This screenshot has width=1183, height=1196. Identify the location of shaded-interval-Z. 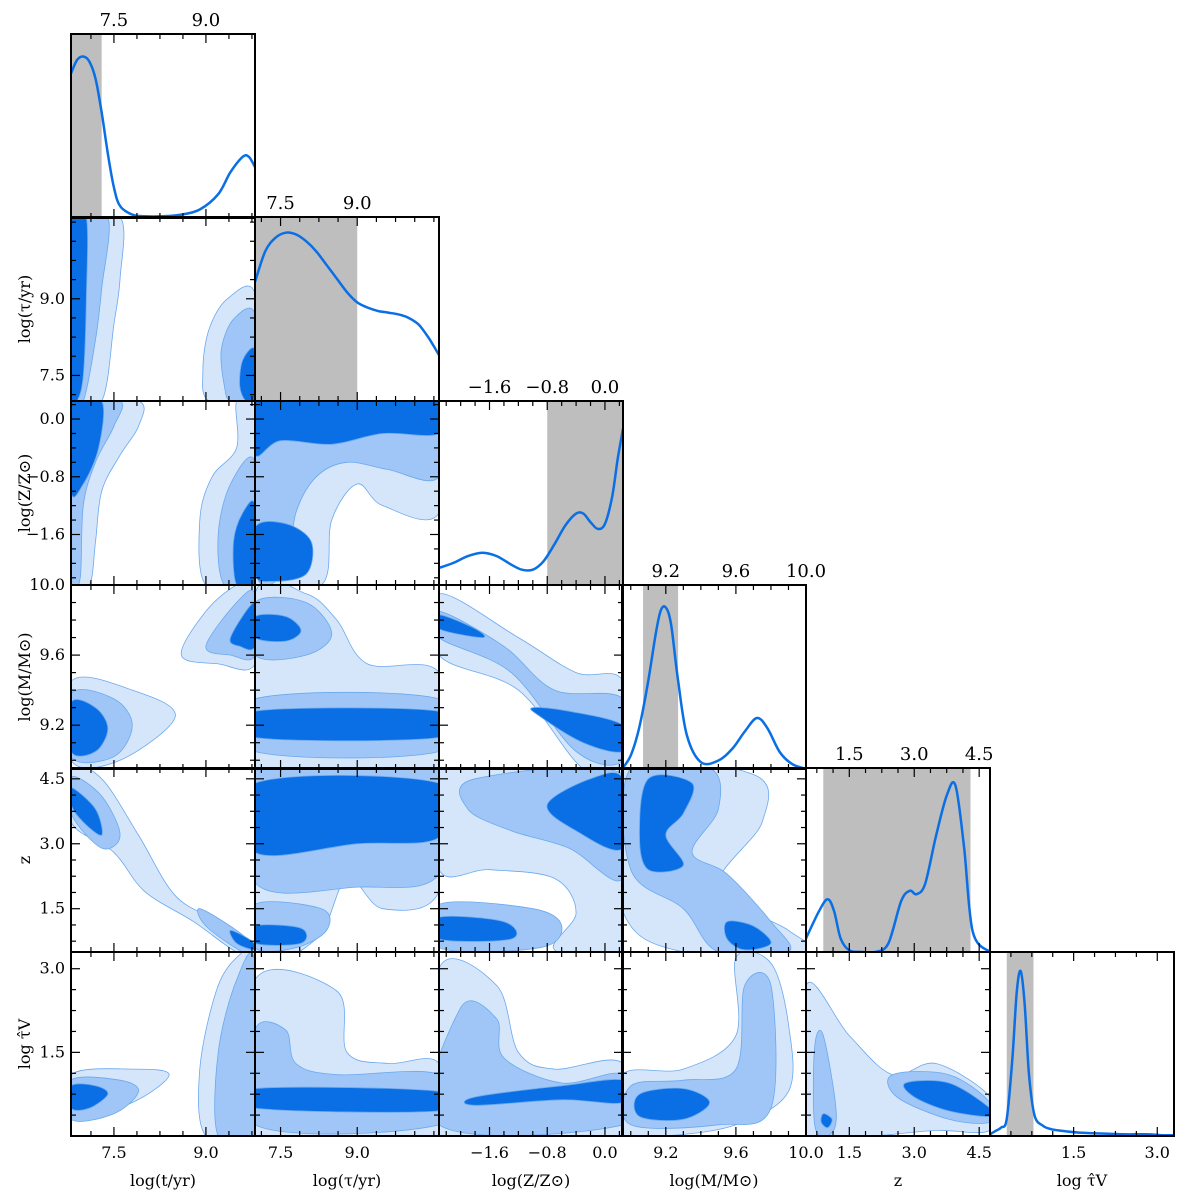
(585, 493).